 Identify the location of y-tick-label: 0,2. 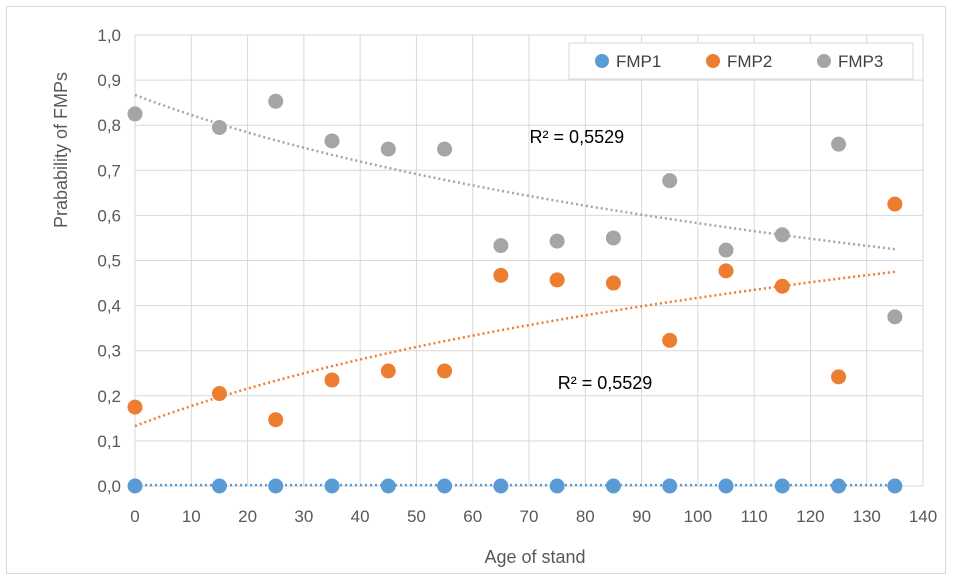
(109, 396).